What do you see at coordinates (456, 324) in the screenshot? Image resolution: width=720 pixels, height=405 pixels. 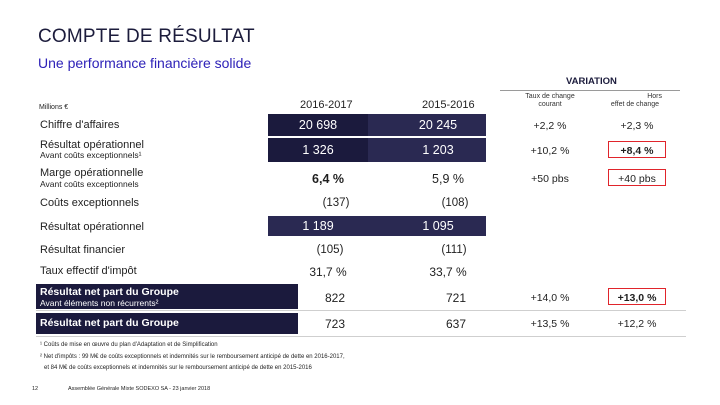 I see `value-rn2-2016: 637` at bounding box center [456, 324].